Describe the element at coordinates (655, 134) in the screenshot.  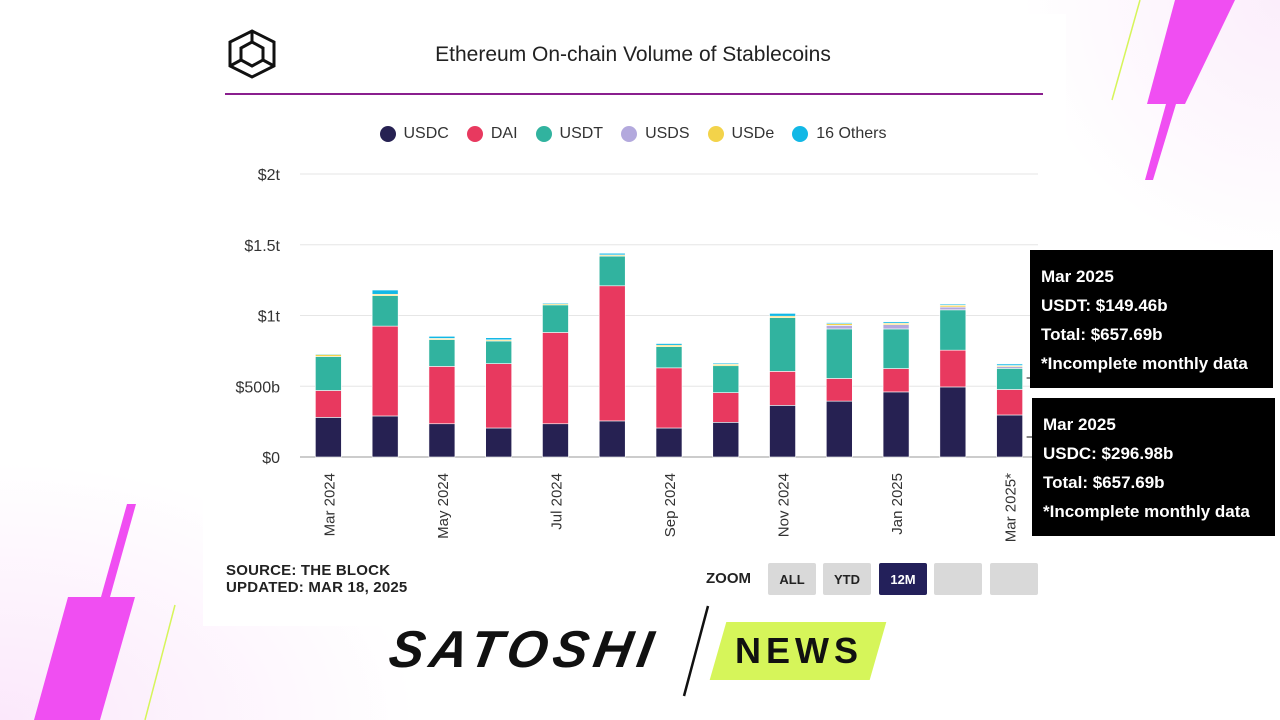
I see `legend-item-usds: USDS` at that location.